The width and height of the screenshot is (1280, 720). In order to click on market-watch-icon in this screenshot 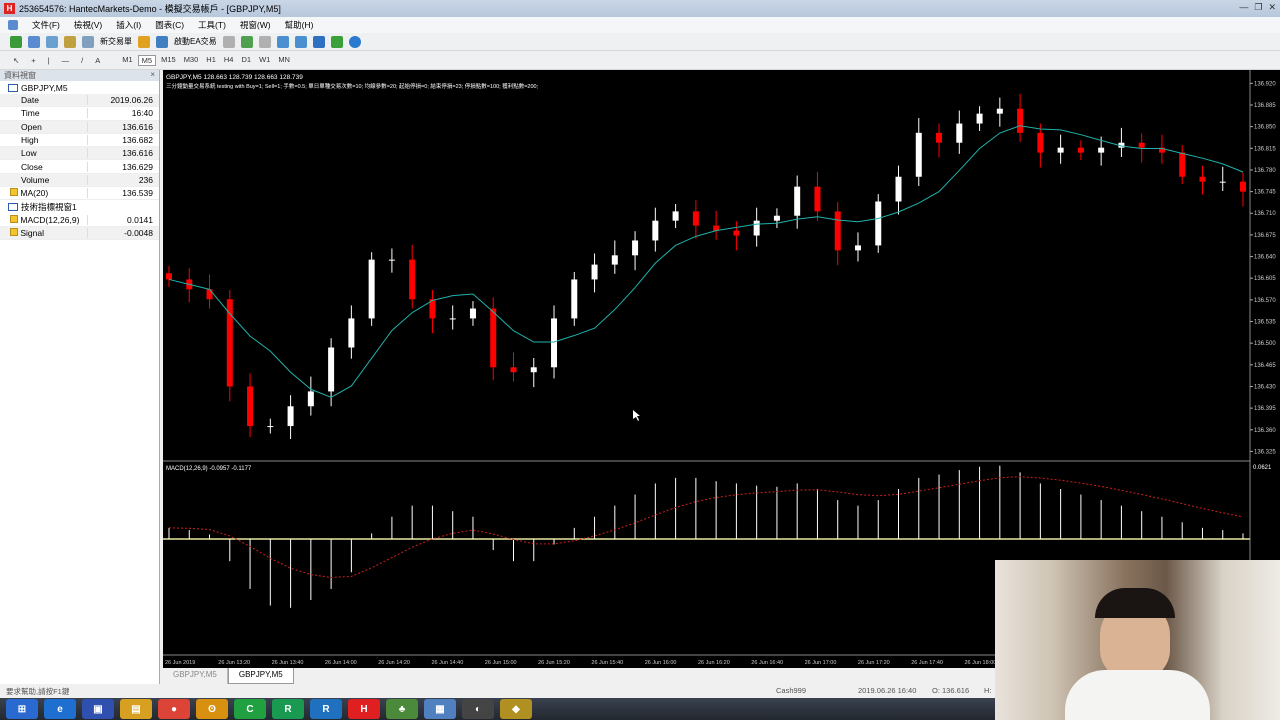, I will do `click(52, 41)`.